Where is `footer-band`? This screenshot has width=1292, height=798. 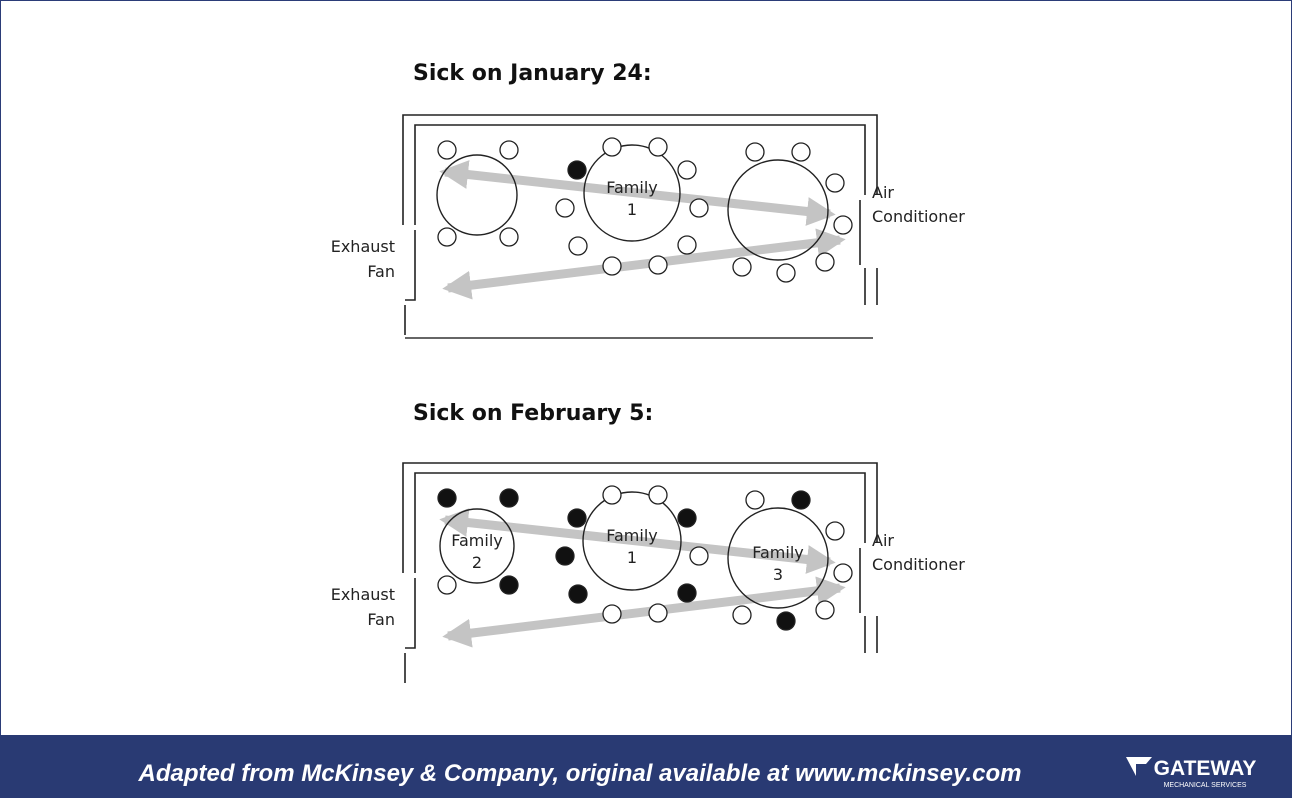 footer-band is located at coordinates (646, 766).